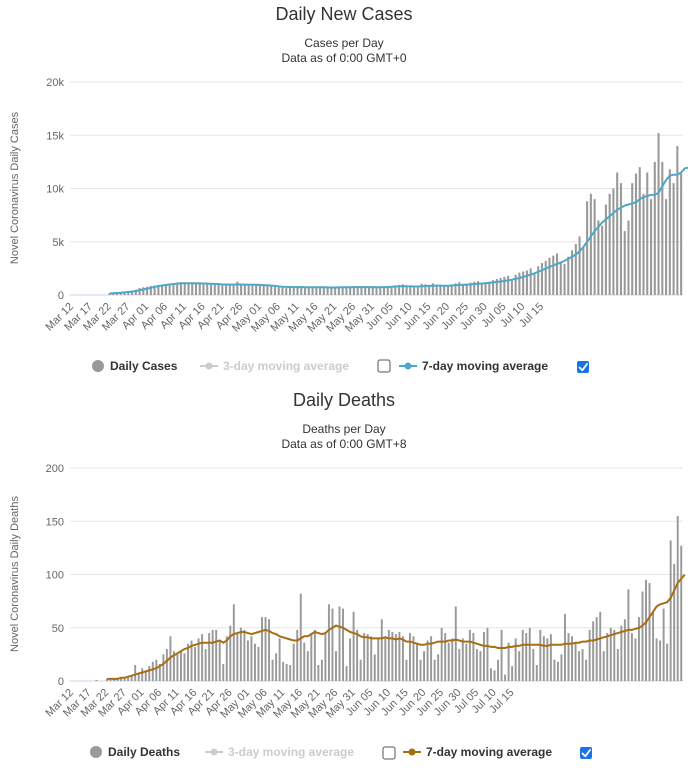 The image size is (688, 772). I want to click on checkbox-7-day-average-cases, so click(583, 367).